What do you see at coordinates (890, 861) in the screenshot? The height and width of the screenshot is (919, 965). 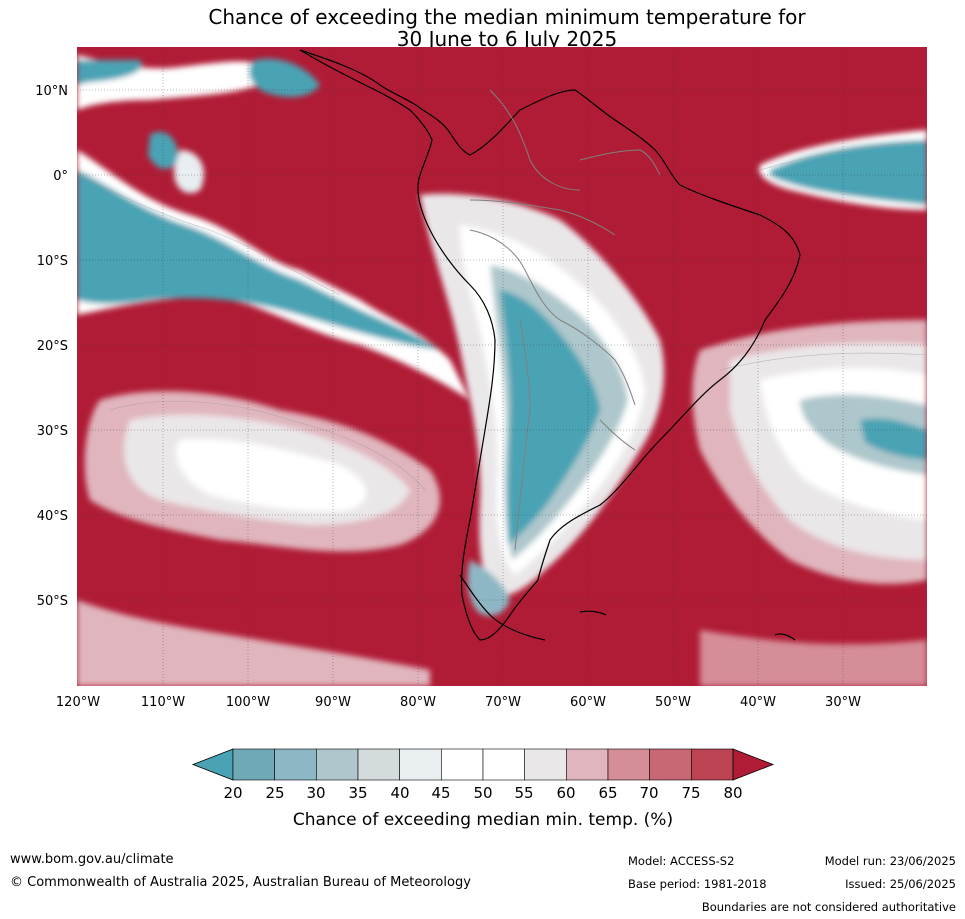 I see `footer-model-run: Model run: 23/06/2025` at bounding box center [890, 861].